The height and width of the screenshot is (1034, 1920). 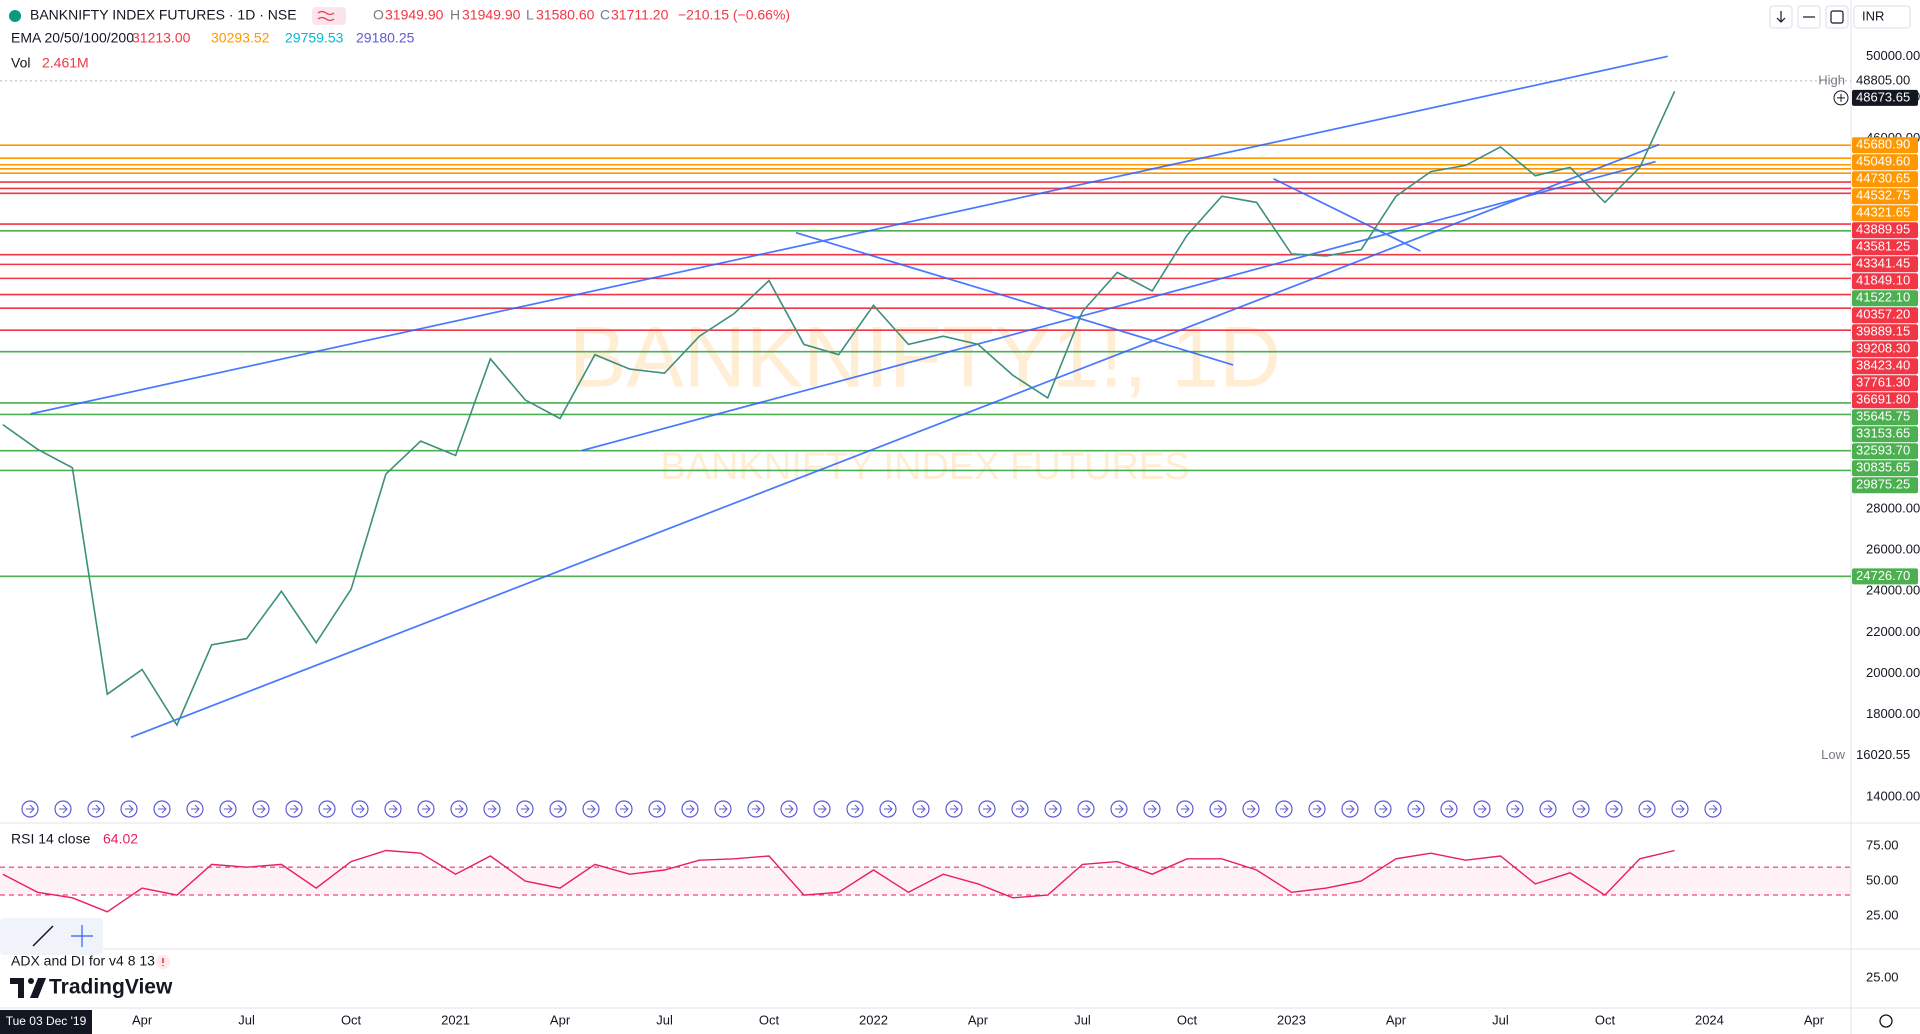 I want to click on ema-value: 29759.53, so click(x=314, y=38).